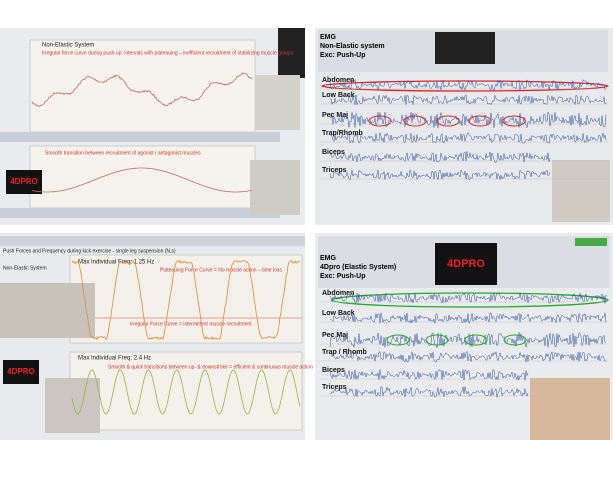  Describe the element at coordinates (358, 267) in the screenshot. I see `header-text: 4Dpro (Elastic System)` at that location.